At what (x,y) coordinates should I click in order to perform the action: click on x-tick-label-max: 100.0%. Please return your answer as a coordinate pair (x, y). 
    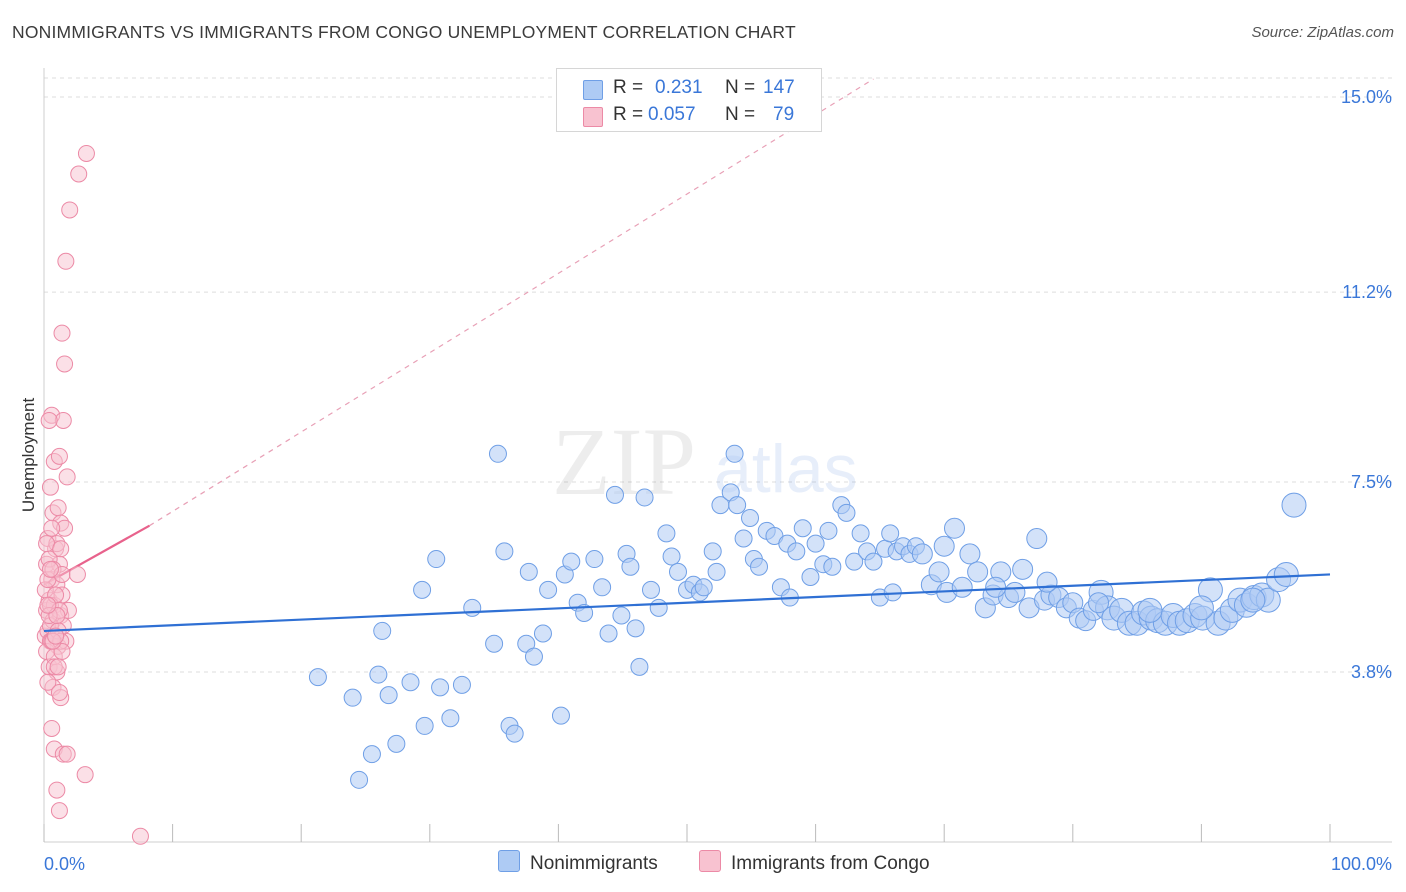
    Looking at the image, I should click on (1361, 864).